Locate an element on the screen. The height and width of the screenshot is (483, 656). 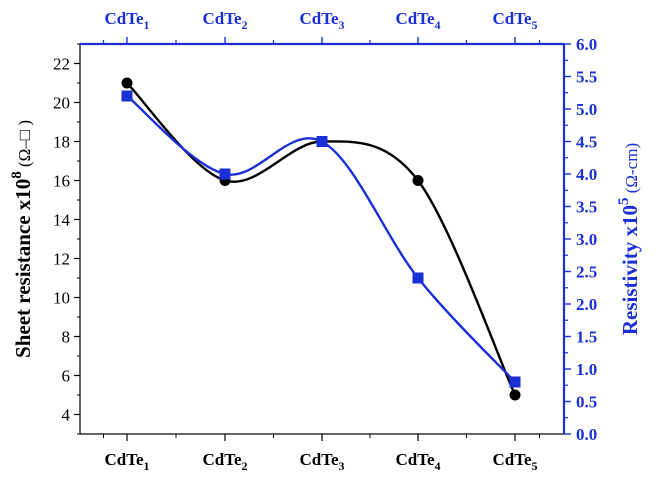
x-top-label-sub: 5 is located at coordinates (535, 25).